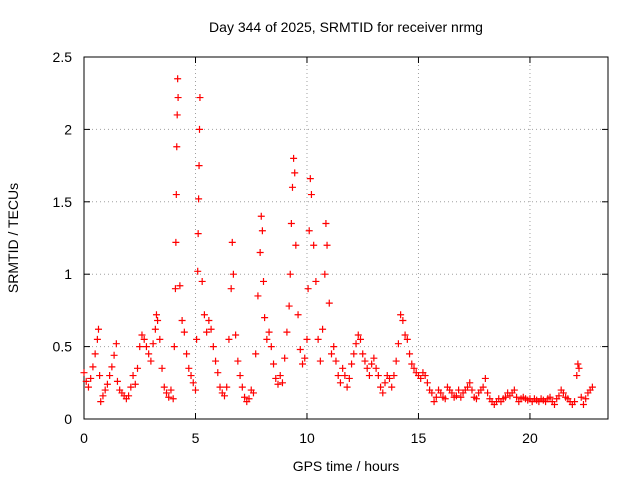 The width and height of the screenshot is (640, 480). What do you see at coordinates (196, 438) in the screenshot?
I see `x-tick-label: 5` at bounding box center [196, 438].